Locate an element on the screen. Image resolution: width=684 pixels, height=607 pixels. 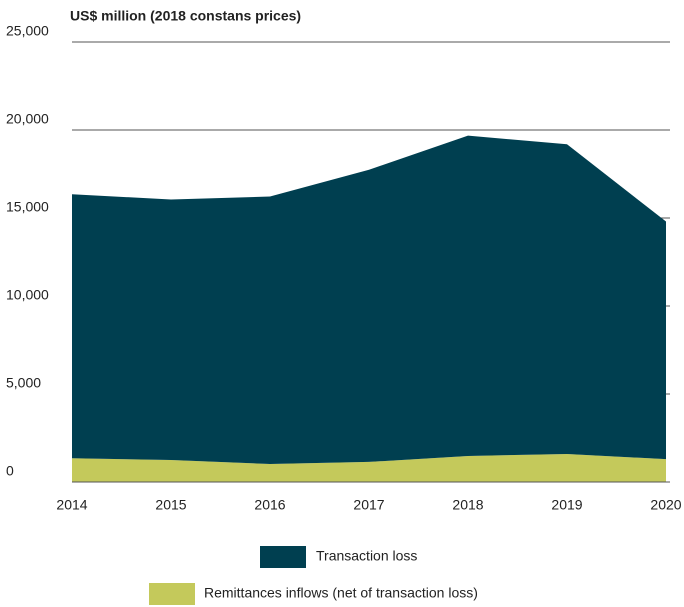
x-tick-label: 2017 is located at coordinates (368, 505).